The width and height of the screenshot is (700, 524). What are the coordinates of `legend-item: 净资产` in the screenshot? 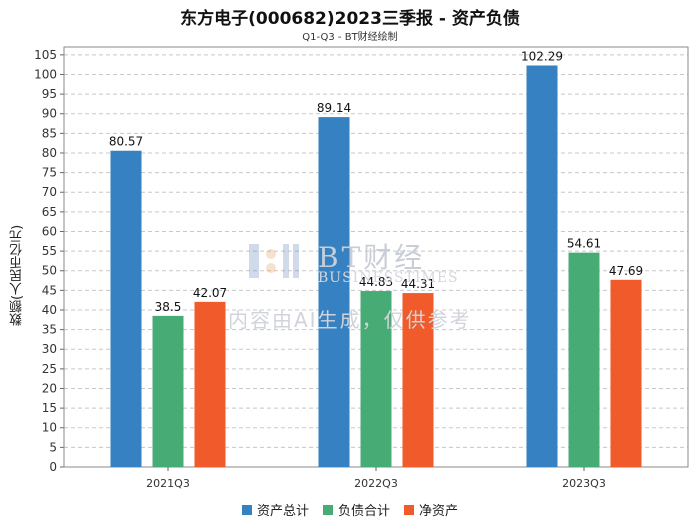 It's located at (431, 509).